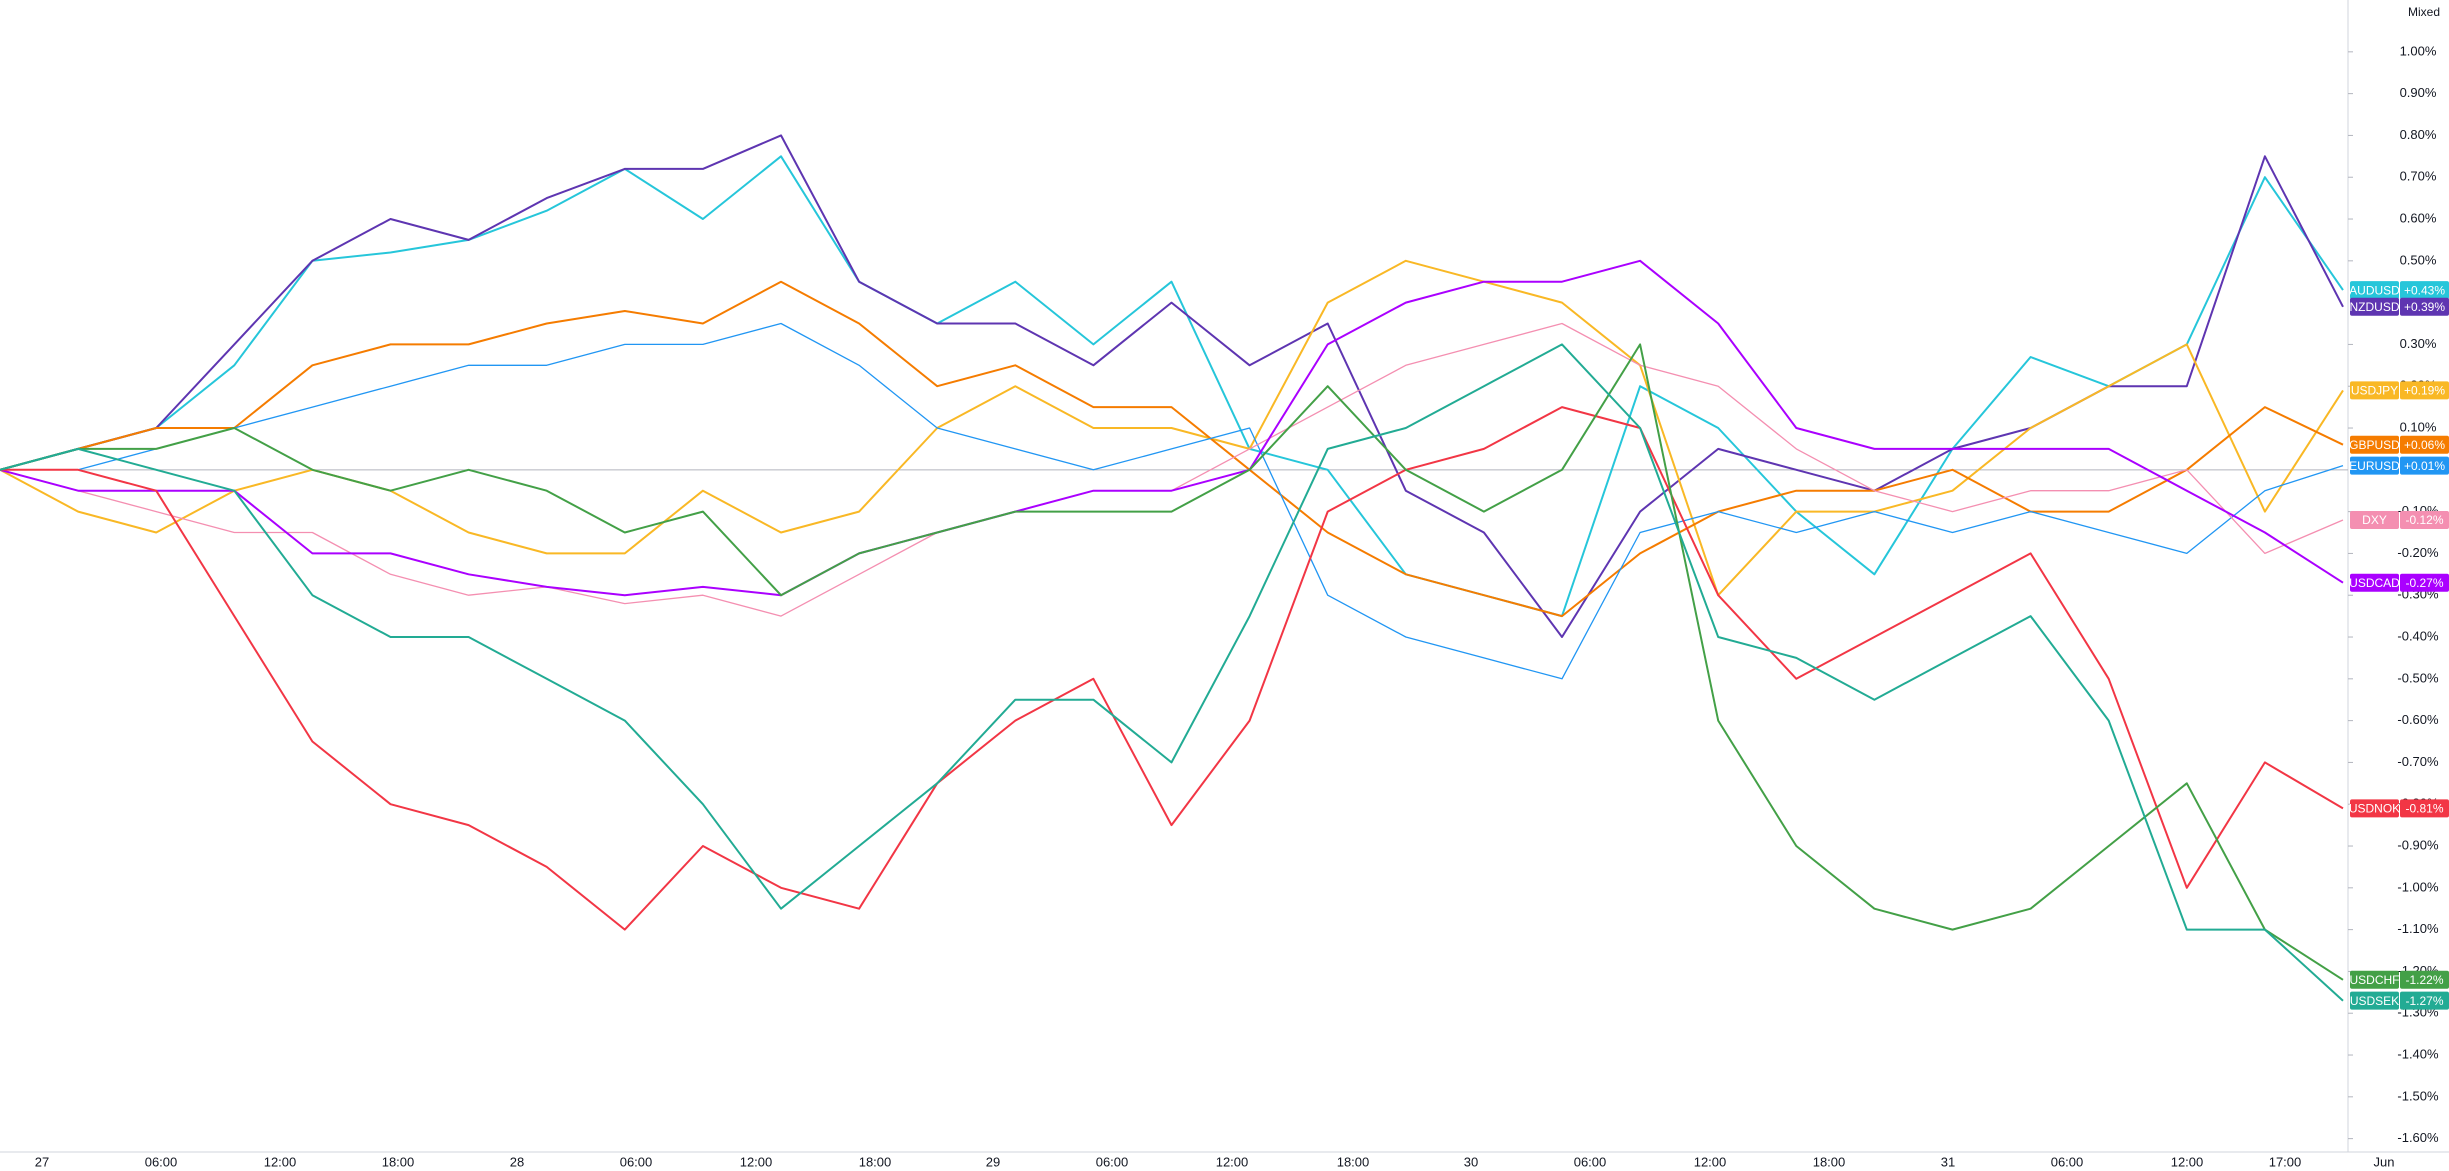 The height and width of the screenshot is (1171, 2449). What do you see at coordinates (1471, 1161) in the screenshot?
I see `x-tick-label: 30` at bounding box center [1471, 1161].